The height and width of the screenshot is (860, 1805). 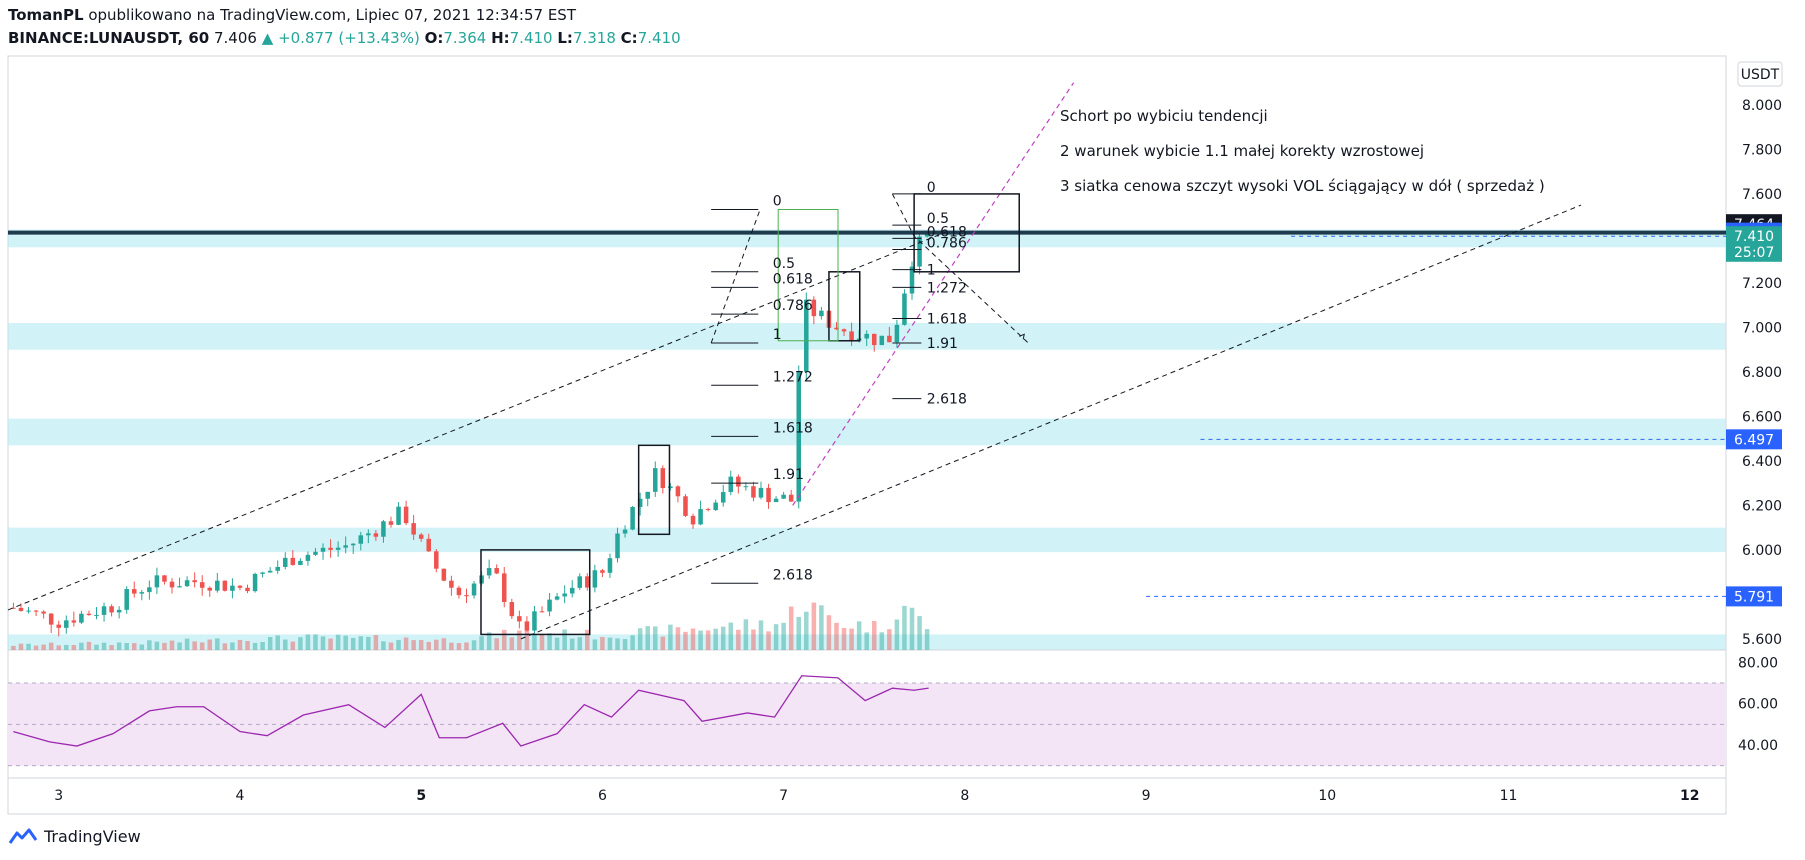 What do you see at coordinates (777, 335) in the screenshot?
I see `fib-left-label-4: 1` at bounding box center [777, 335].